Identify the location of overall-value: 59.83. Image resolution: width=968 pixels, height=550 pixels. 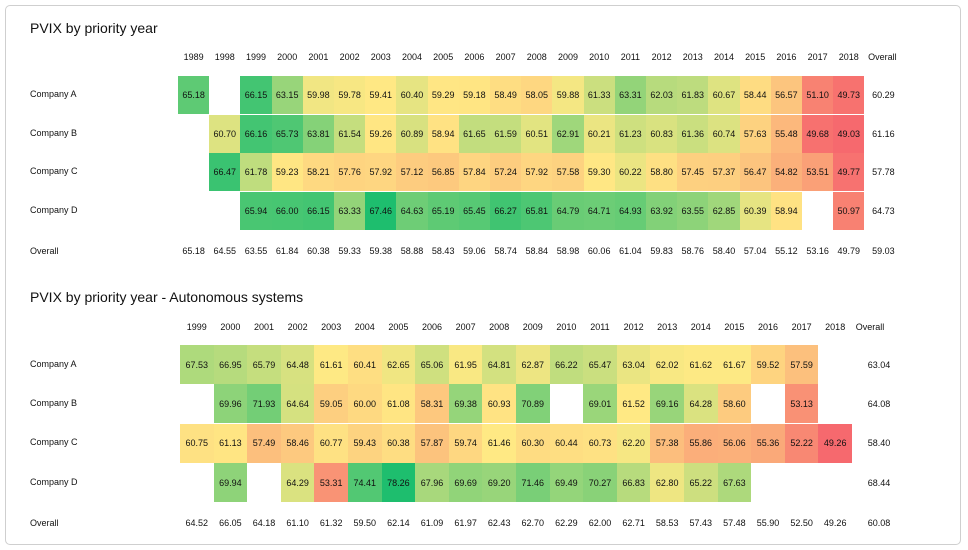
(661, 251).